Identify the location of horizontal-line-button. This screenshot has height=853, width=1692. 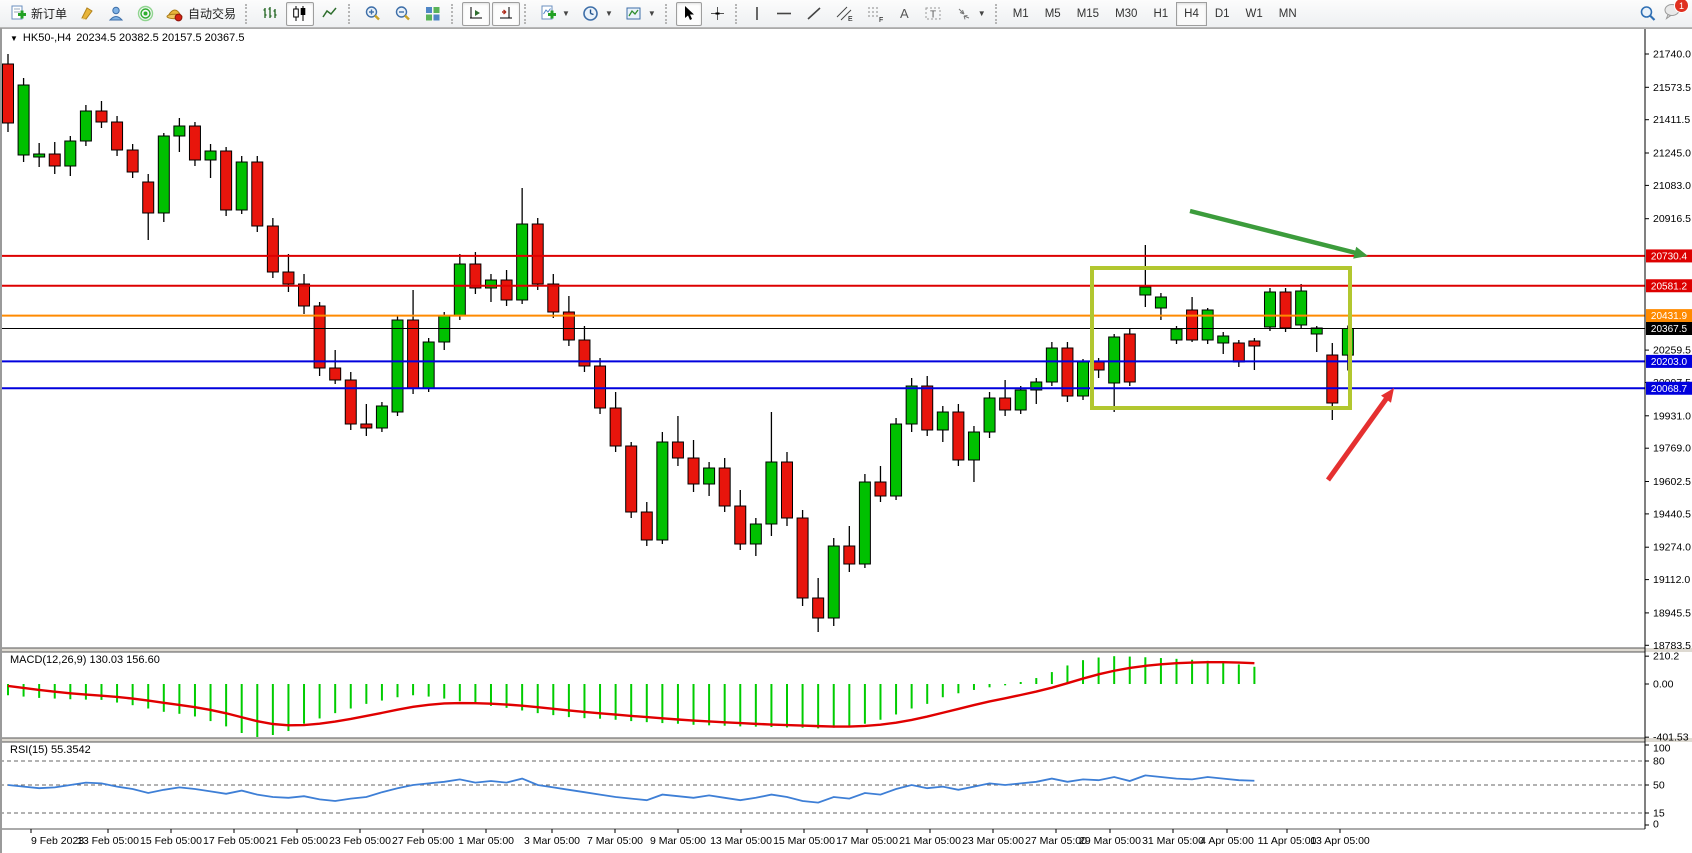
(784, 14).